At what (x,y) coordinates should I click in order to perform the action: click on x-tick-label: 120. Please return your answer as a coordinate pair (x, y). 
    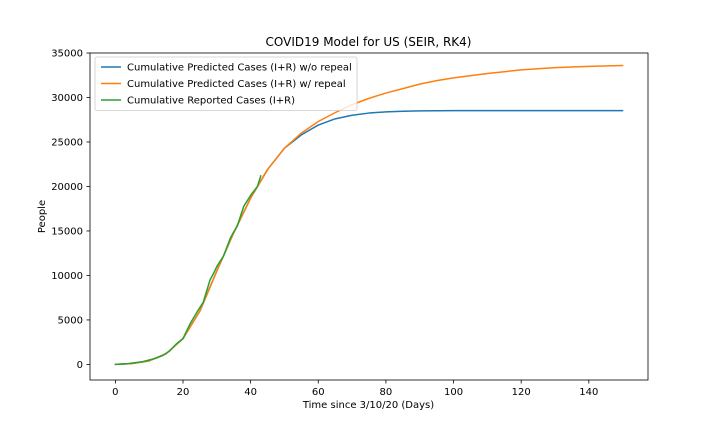
    Looking at the image, I should click on (521, 392).